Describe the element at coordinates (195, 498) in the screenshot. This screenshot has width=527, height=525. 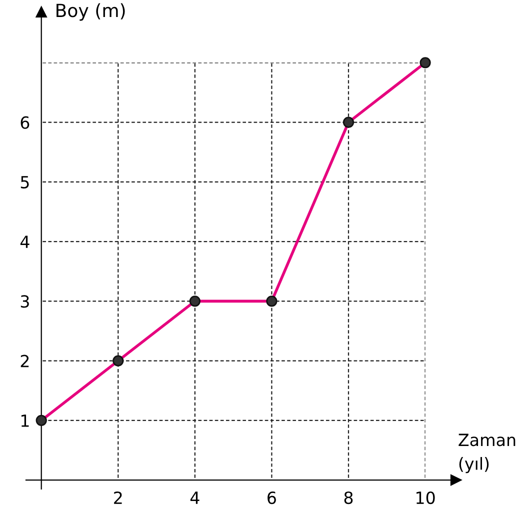
I see `x-tick-label: 4` at that location.